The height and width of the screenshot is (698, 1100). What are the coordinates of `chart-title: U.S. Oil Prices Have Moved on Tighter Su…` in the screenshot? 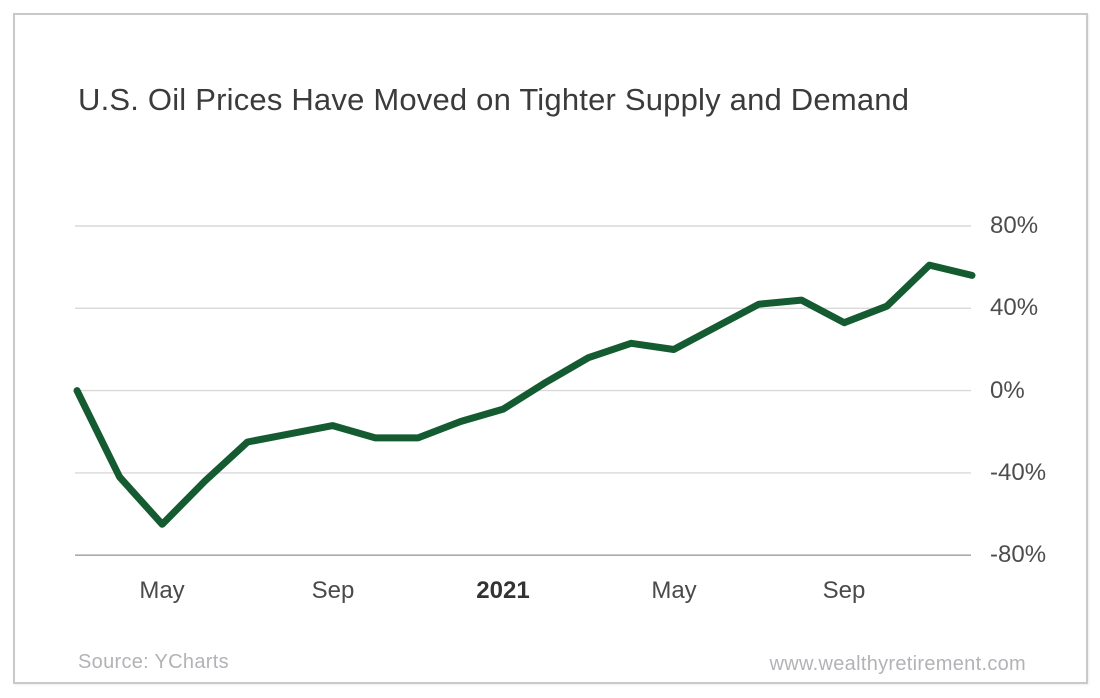 It's located at (494, 99).